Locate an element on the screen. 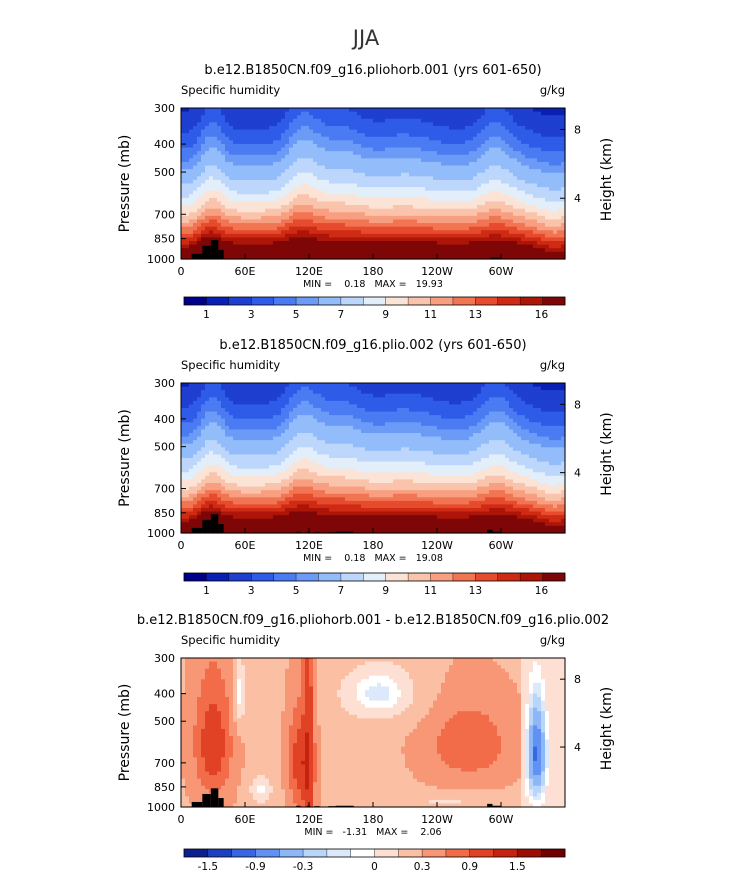 This screenshot has height=888, width=733. colorbar-label: 16 is located at coordinates (542, 315).